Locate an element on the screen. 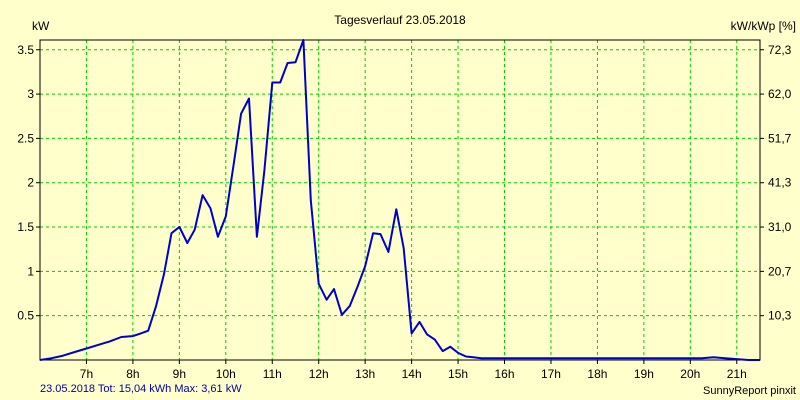 This screenshot has width=800, height=400. y2-tick-label: 72,3 is located at coordinates (780, 50).